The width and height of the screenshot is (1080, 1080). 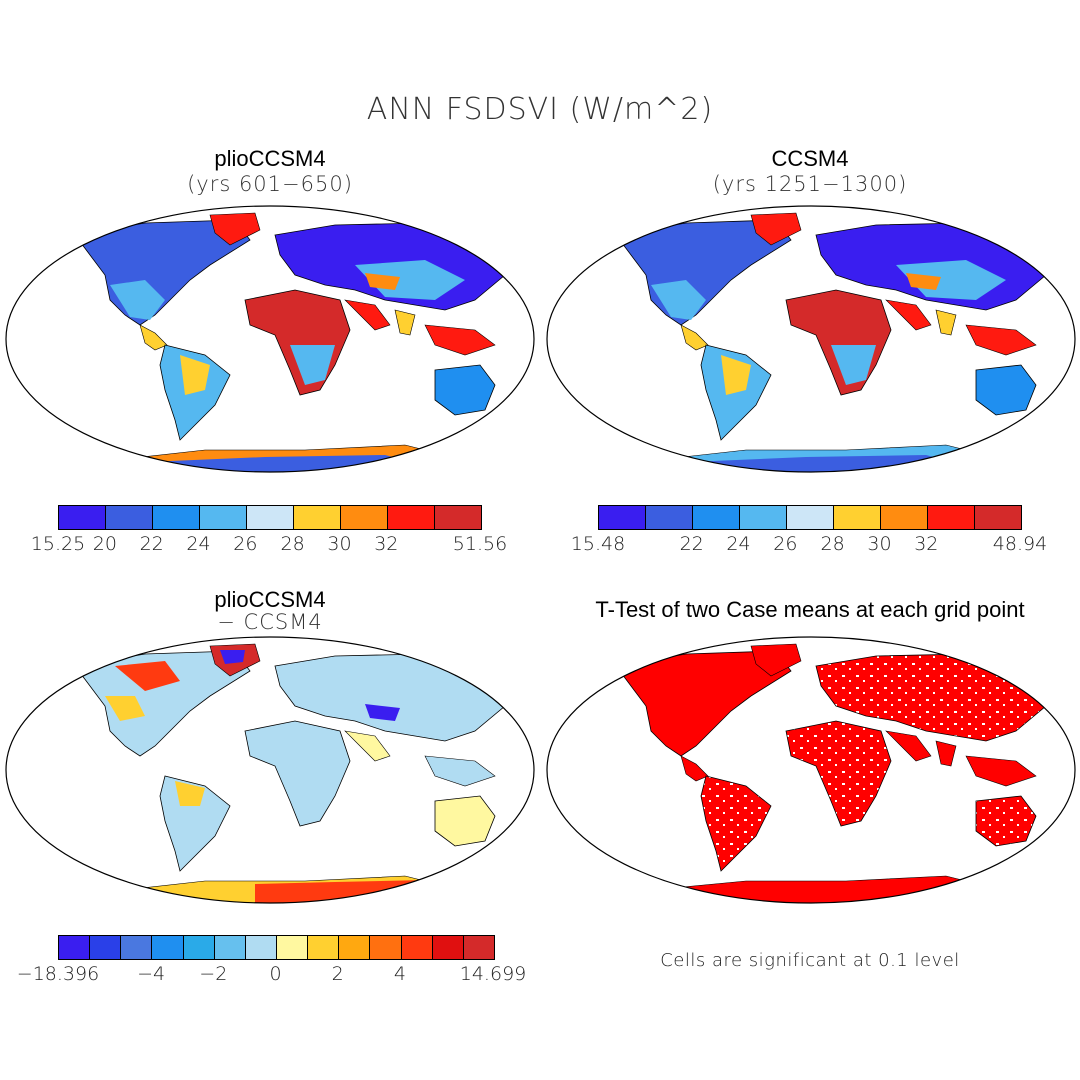 I want to click on cb1-tick-label: 24, so click(x=198, y=544).